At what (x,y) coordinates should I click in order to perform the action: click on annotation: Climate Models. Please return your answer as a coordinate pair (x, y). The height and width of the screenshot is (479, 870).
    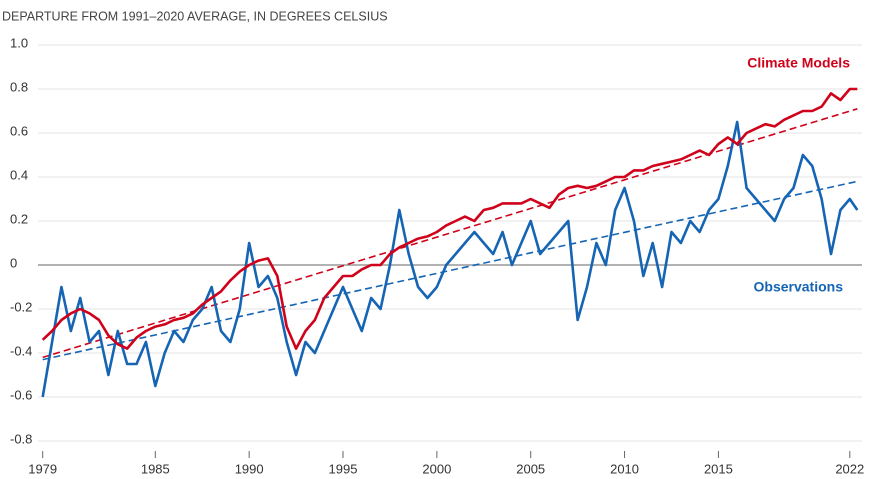
    Looking at the image, I should click on (798, 63).